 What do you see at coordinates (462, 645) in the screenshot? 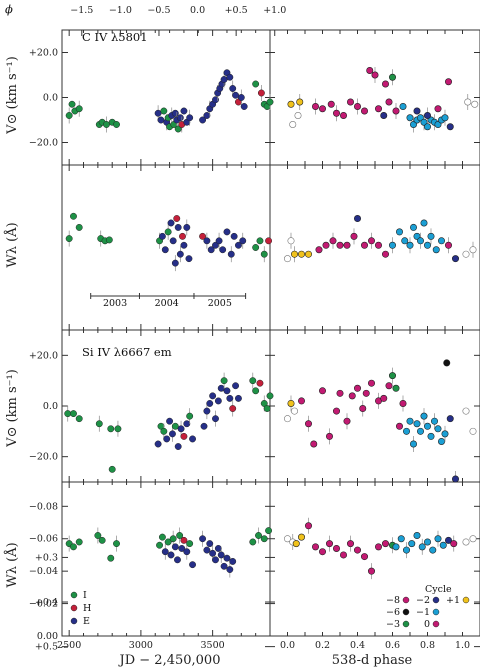
I see `x-tick-label-right: 1.0` at bounding box center [462, 645].